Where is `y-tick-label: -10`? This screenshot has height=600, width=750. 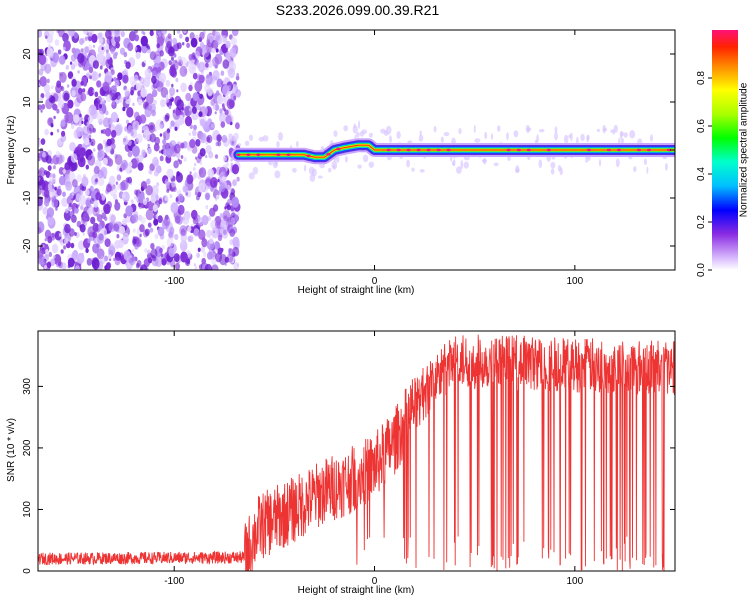 y-tick-label: -10 is located at coordinates (27, 197).